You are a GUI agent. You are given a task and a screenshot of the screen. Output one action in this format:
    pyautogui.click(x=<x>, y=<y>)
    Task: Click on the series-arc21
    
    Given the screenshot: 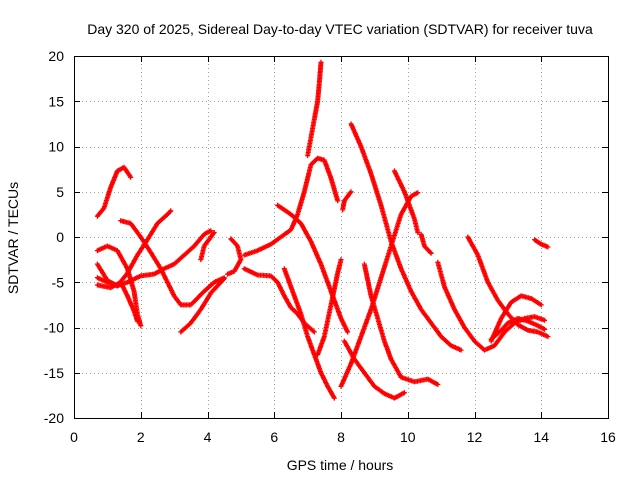 What is the action you would take?
    pyautogui.click(x=406, y=201)
    